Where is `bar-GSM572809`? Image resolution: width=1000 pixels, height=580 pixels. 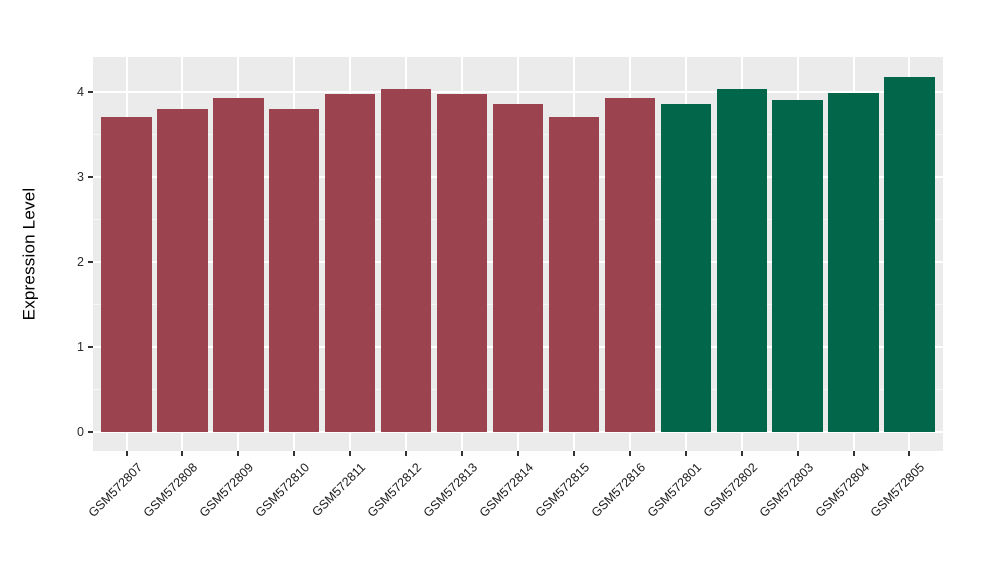 bar-GSM572809 is located at coordinates (238, 264).